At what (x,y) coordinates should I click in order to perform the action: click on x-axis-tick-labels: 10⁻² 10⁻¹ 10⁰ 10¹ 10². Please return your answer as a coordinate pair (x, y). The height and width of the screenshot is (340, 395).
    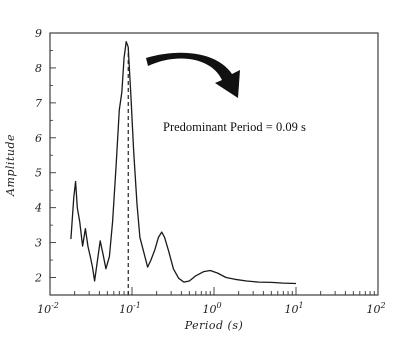
    Looking at the image, I should click on (211, 308).